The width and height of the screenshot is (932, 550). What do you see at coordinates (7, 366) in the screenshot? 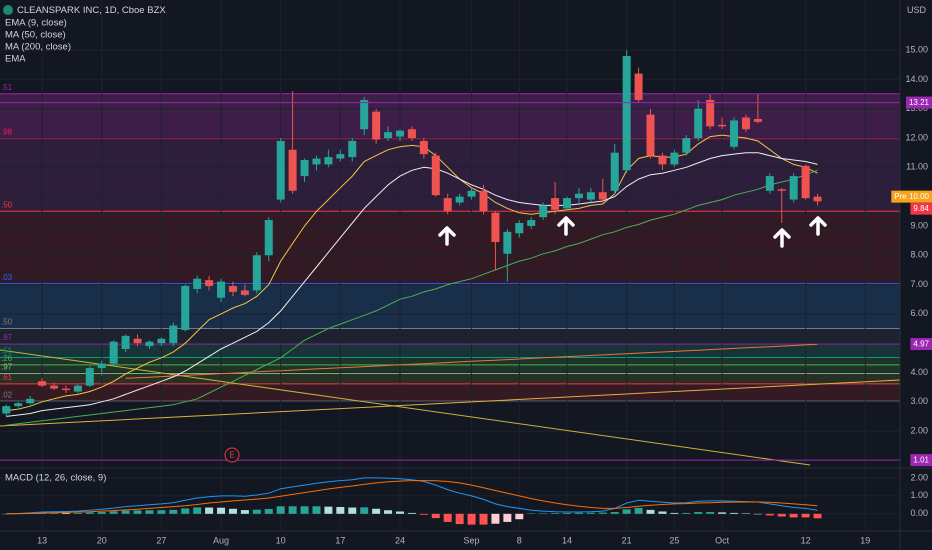
I see `level-label: .97` at bounding box center [7, 366].